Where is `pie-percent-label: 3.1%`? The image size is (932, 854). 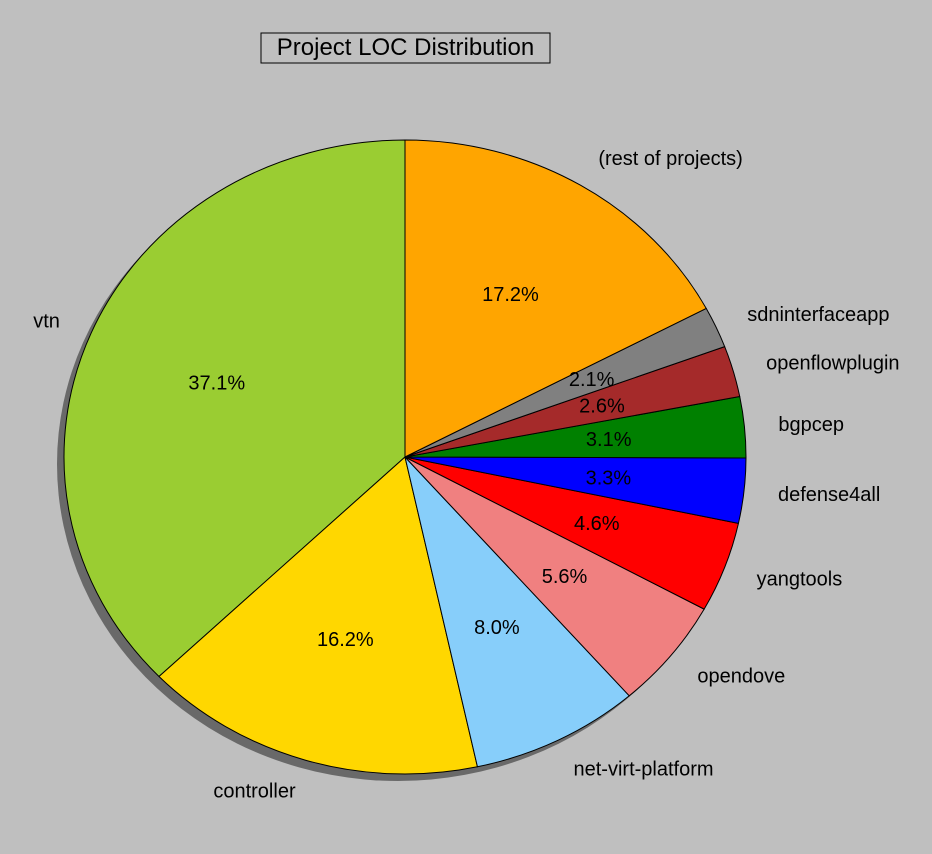
pie-percent-label: 3.1% is located at coordinates (609, 440).